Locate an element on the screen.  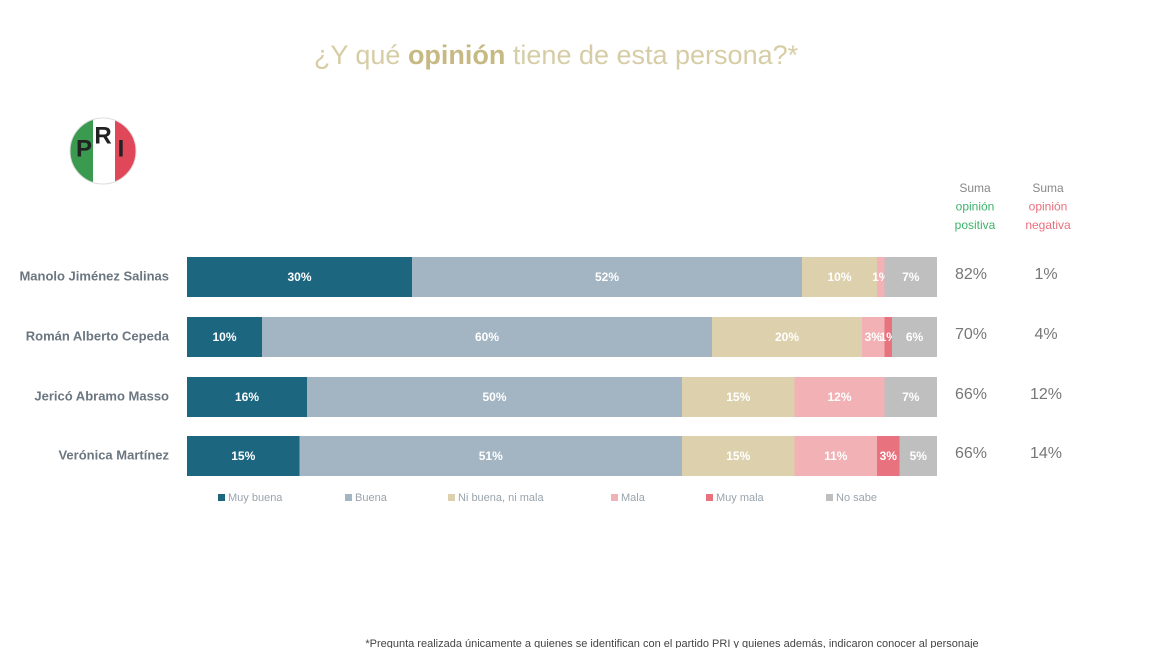
data-label: 52% is located at coordinates (607, 277).